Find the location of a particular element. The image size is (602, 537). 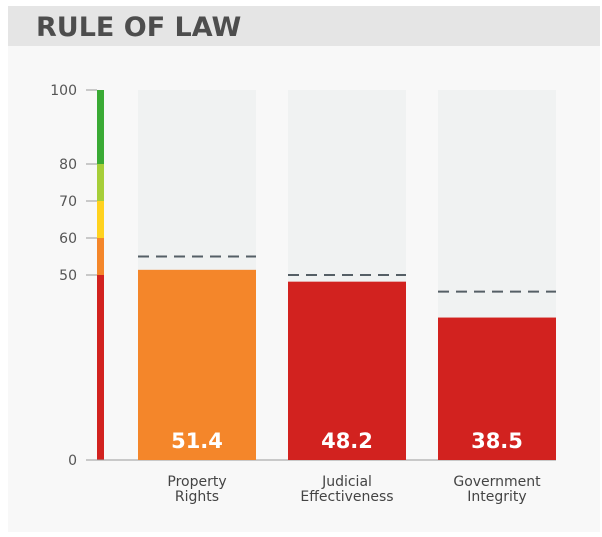

category-label: Government is located at coordinates (497, 482).